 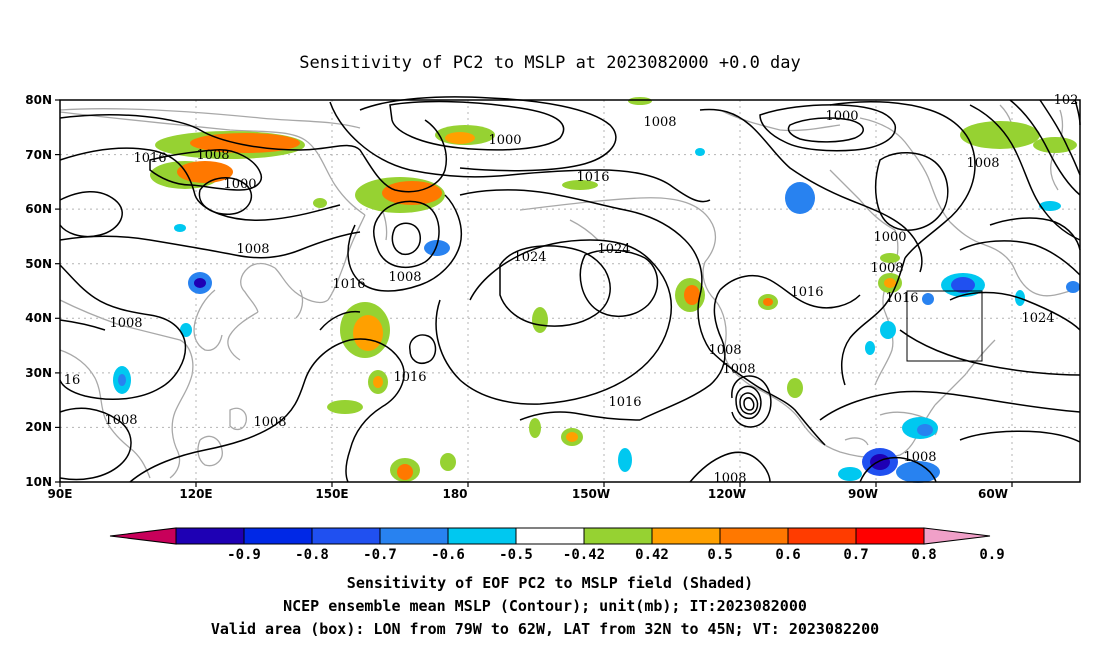 What do you see at coordinates (727, 494) in the screenshot?
I see `lon-tick-label: 120W` at bounding box center [727, 494].